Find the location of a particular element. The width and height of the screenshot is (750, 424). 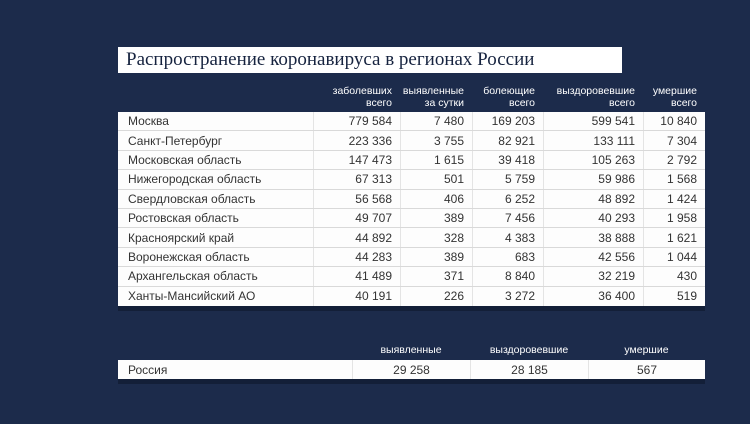

value-cell: 371 is located at coordinates (436, 276).